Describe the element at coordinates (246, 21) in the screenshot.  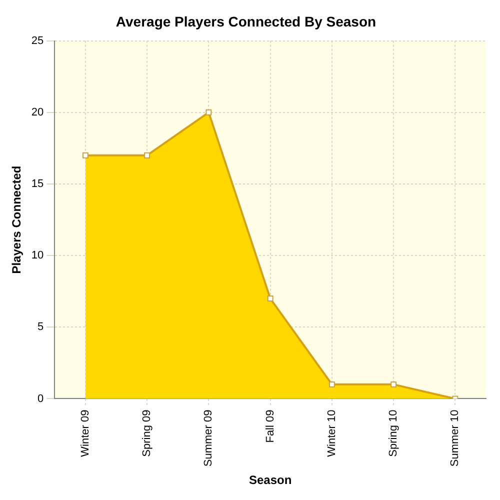
I see `chart-title: Average Players Connected By Season` at that location.